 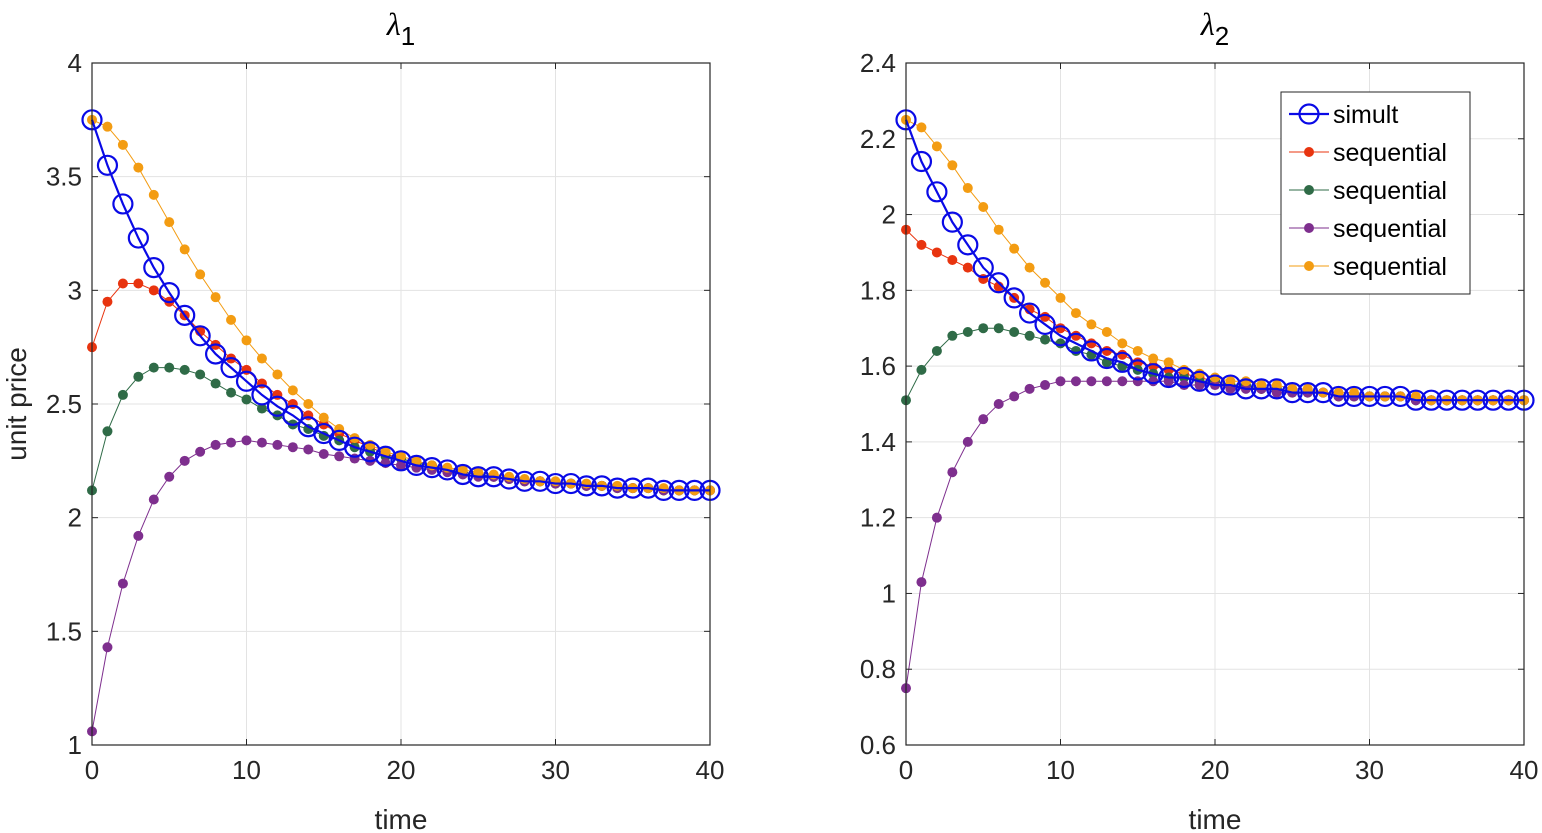 What do you see at coordinates (64, 404) in the screenshot?
I see `y-tick-label: 2.5` at bounding box center [64, 404].